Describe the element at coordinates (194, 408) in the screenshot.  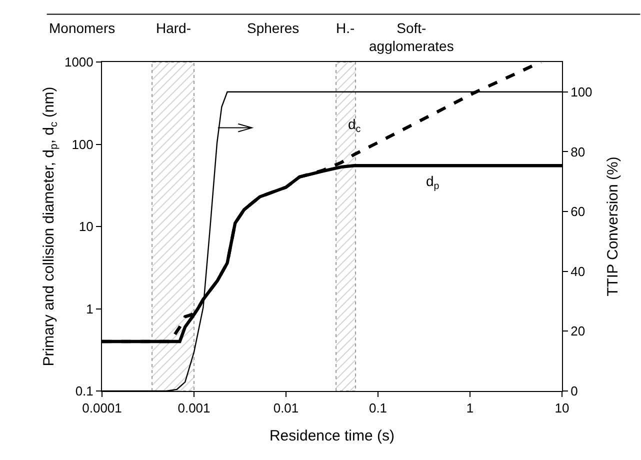
I see `x-tick-label: 0.001` at that location.